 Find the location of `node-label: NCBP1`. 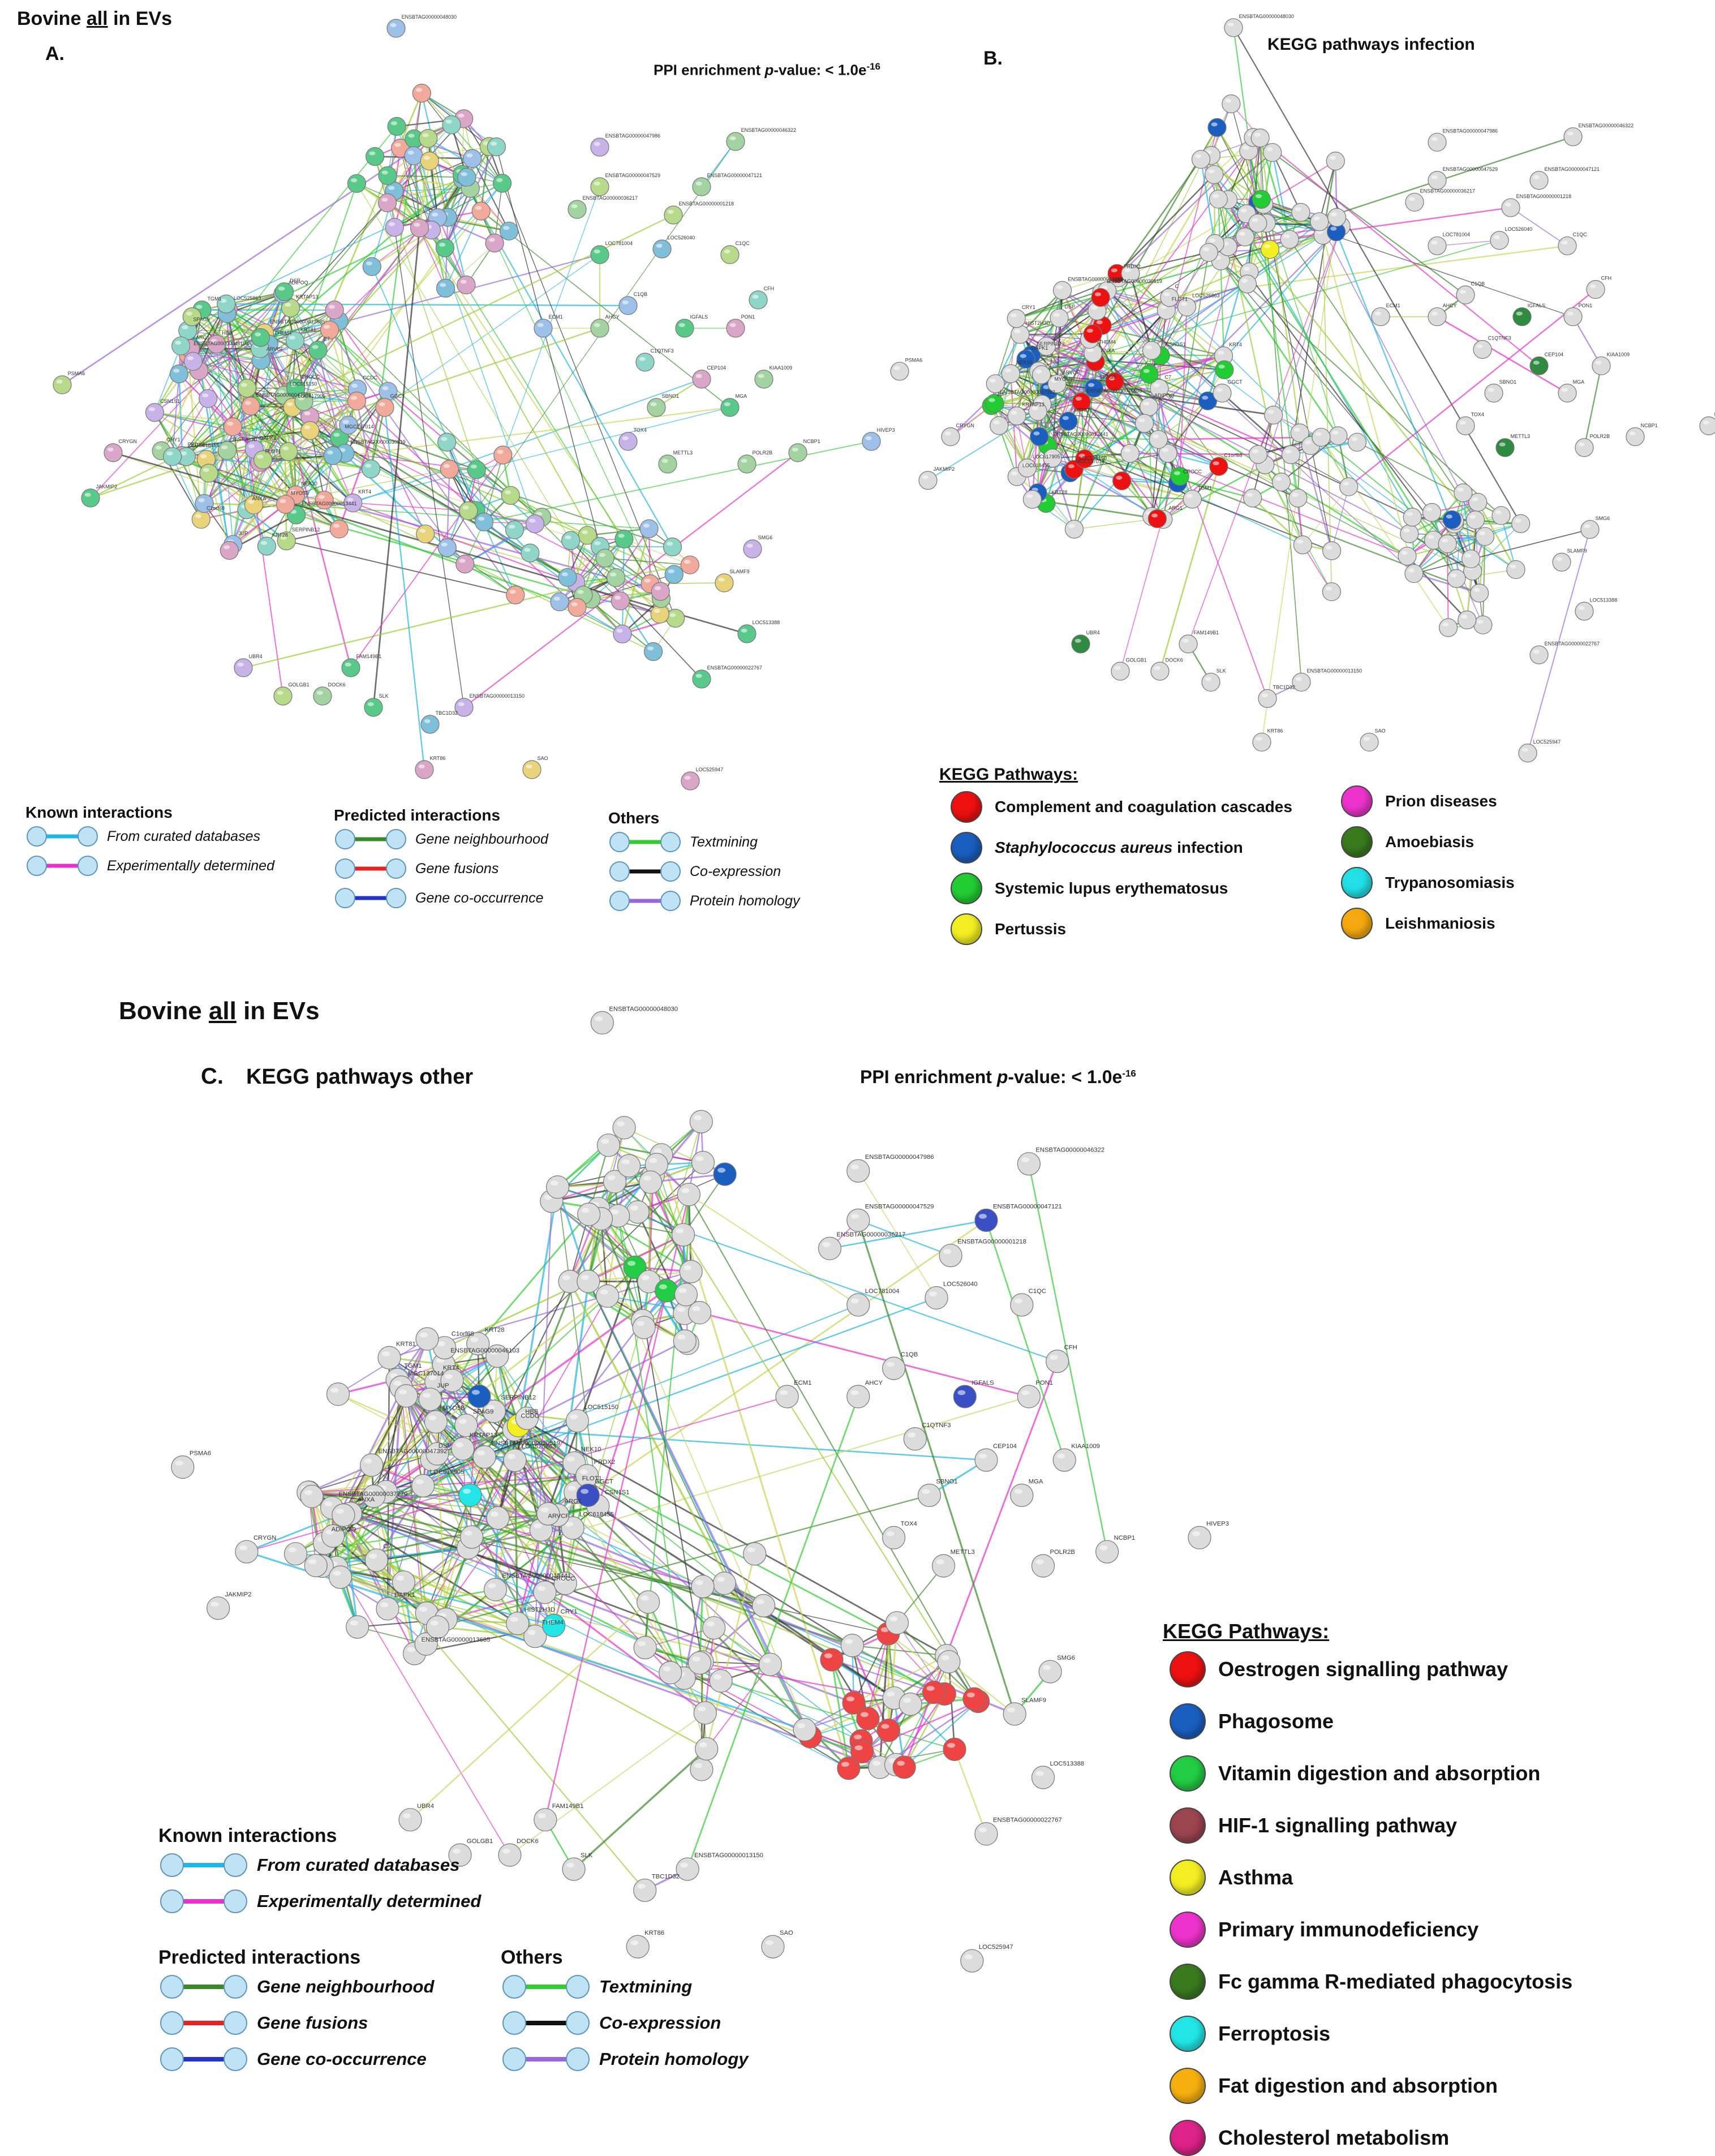

node-label: NCBP1 is located at coordinates (812, 441).